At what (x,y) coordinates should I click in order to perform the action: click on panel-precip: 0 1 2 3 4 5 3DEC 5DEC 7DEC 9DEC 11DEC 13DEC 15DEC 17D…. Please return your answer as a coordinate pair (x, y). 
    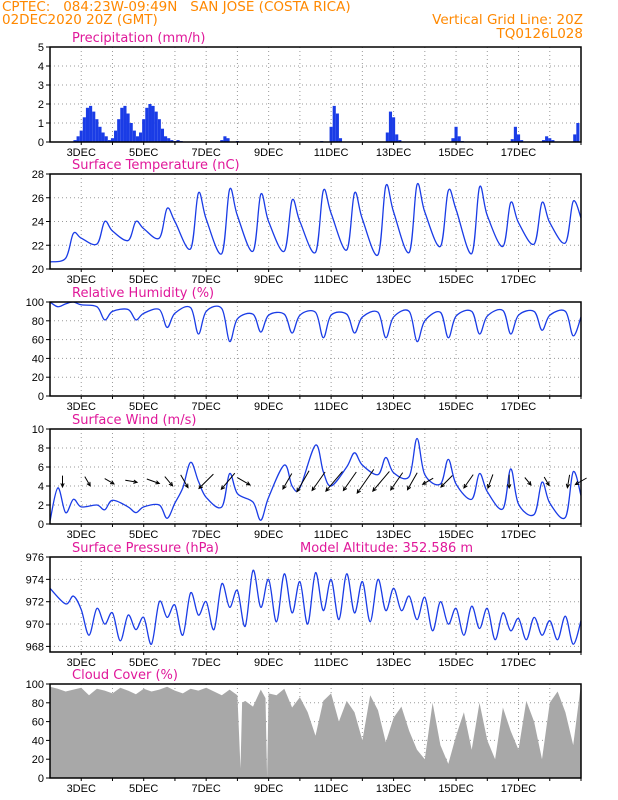
    Looking at the image, I should click on (310, 95).